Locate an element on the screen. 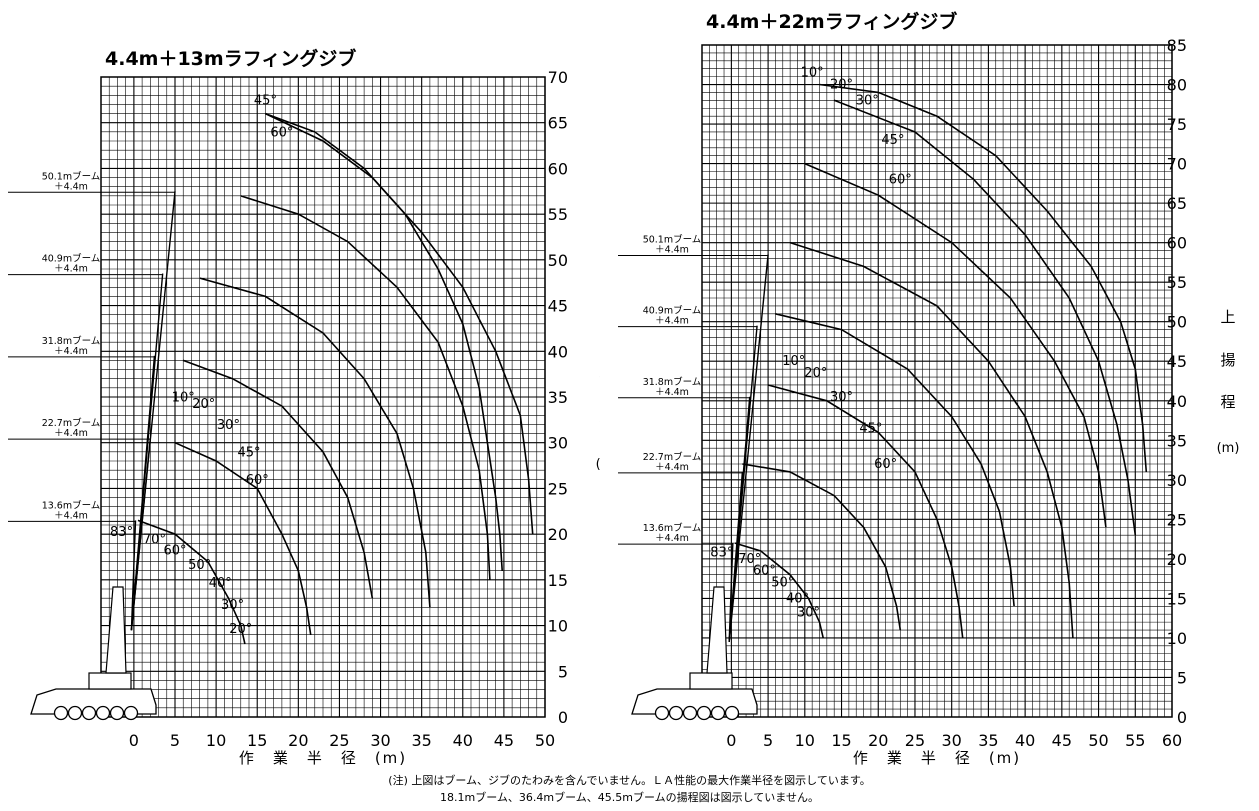 The height and width of the screenshot is (811, 1259). boom-angle-label: 50° is located at coordinates (782, 583).